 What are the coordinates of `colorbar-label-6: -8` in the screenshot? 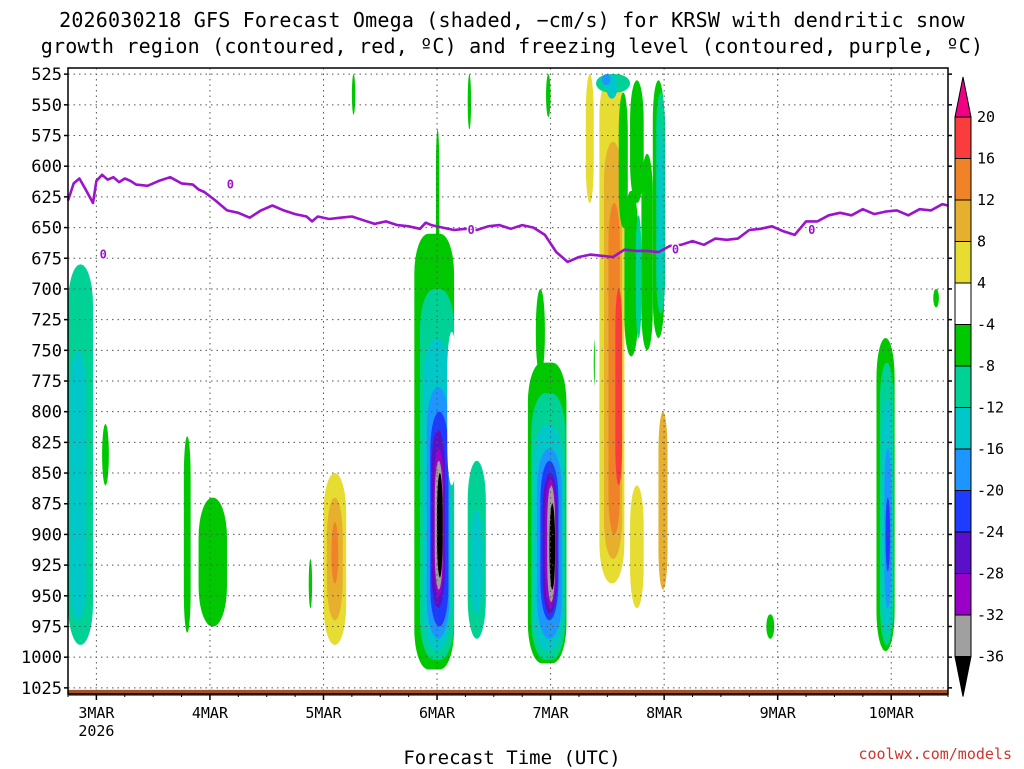 It's located at (986, 366).